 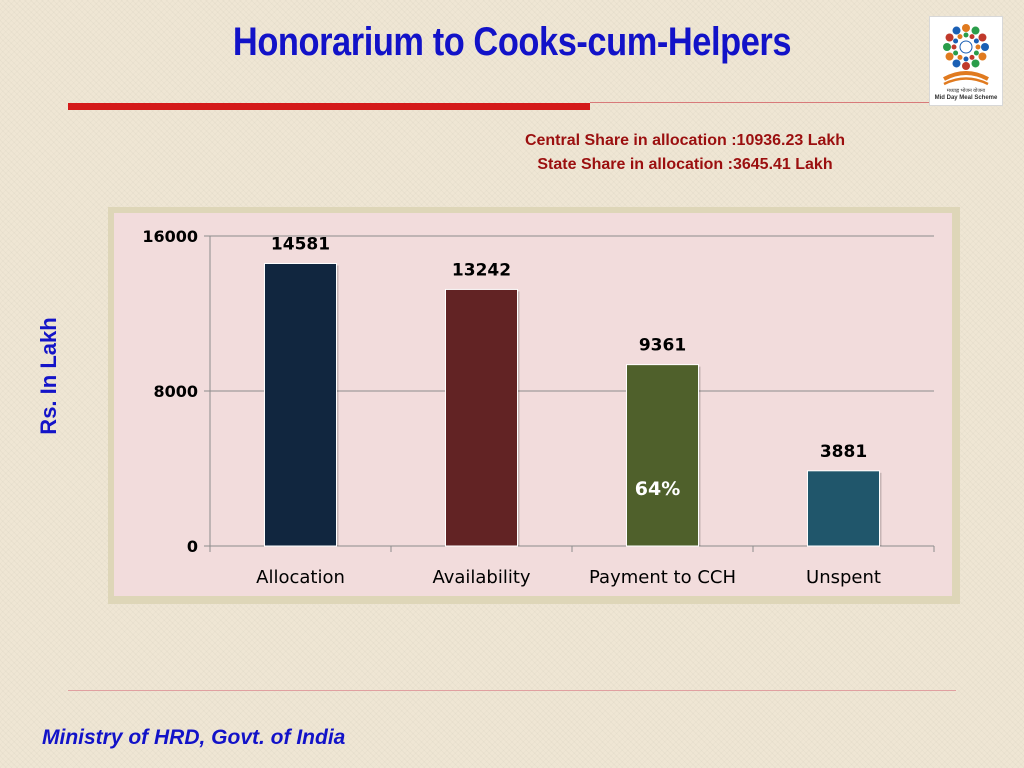 What do you see at coordinates (657, 489) in the screenshot?
I see `percent-annotation: 64%` at bounding box center [657, 489].